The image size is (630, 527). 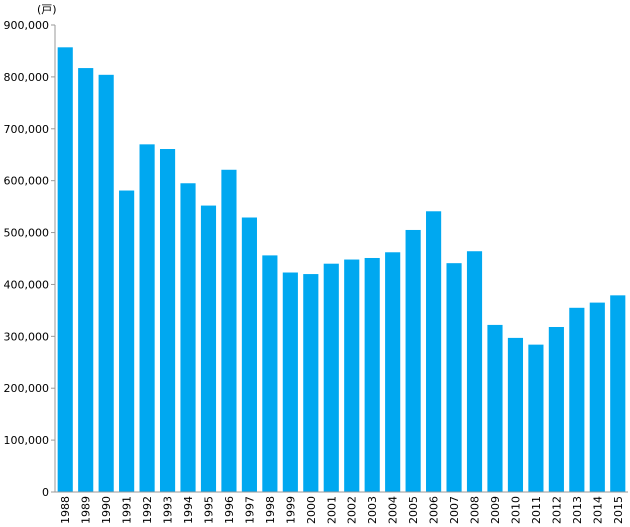 I want to click on bar-2015, so click(x=618, y=393).